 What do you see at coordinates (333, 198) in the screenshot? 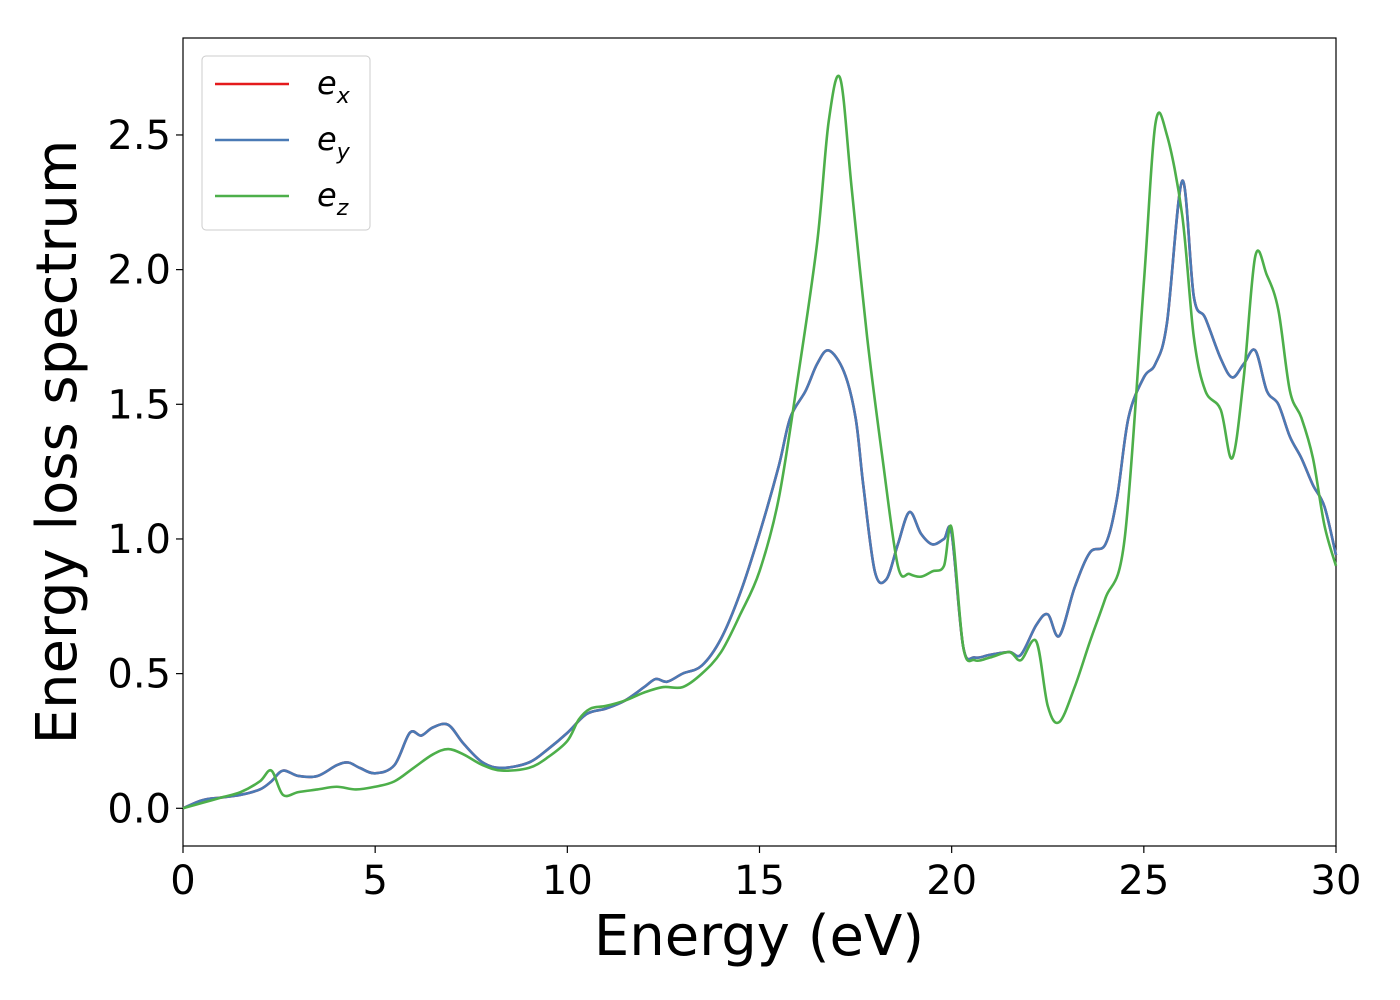
I see `legend-label-z: ez` at bounding box center [333, 198].